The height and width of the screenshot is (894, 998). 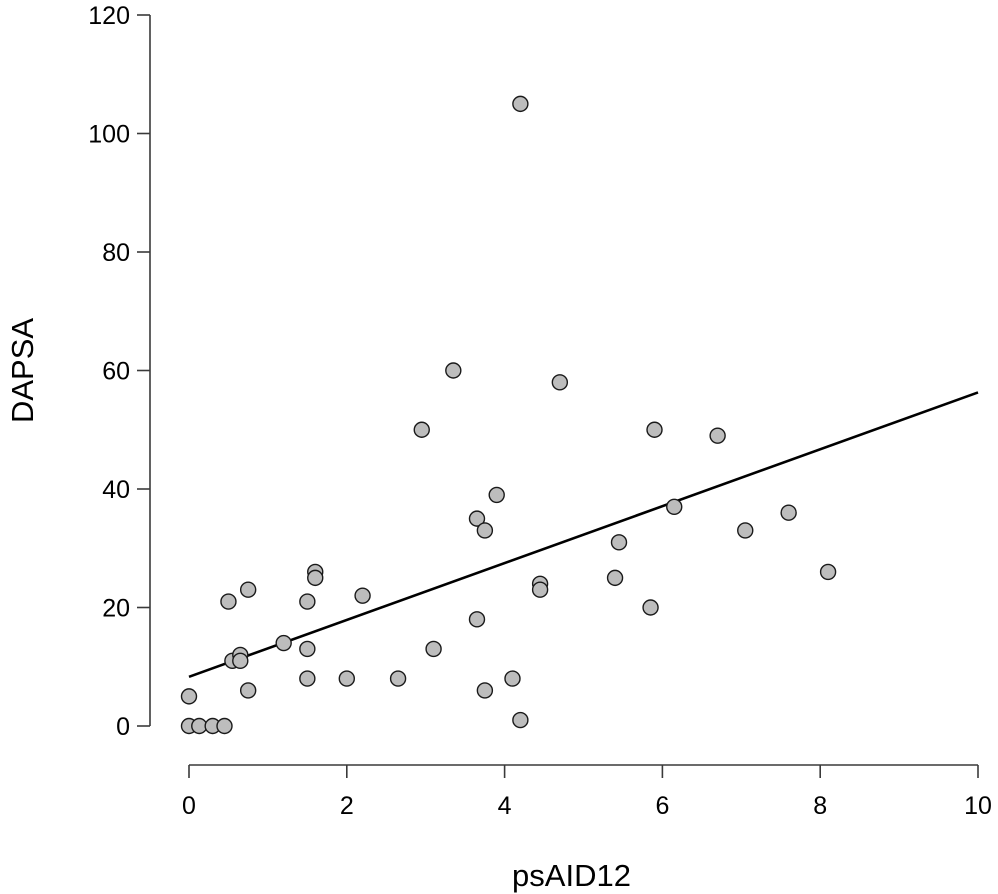 I want to click on y-axis-title: DAPSA, so click(x=22, y=370).